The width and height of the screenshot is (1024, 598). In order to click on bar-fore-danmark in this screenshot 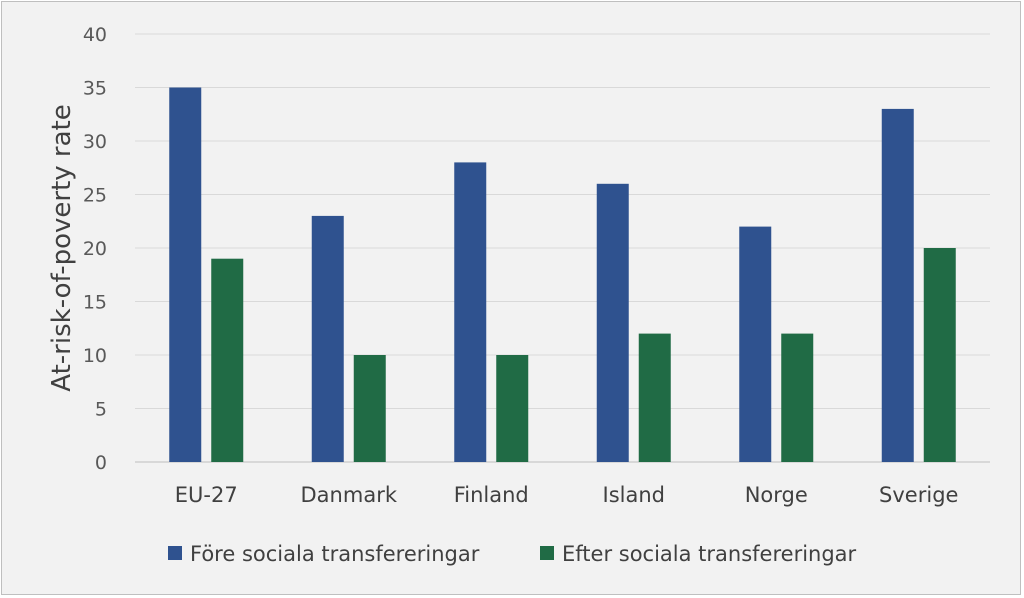, I will do `click(327, 338)`.